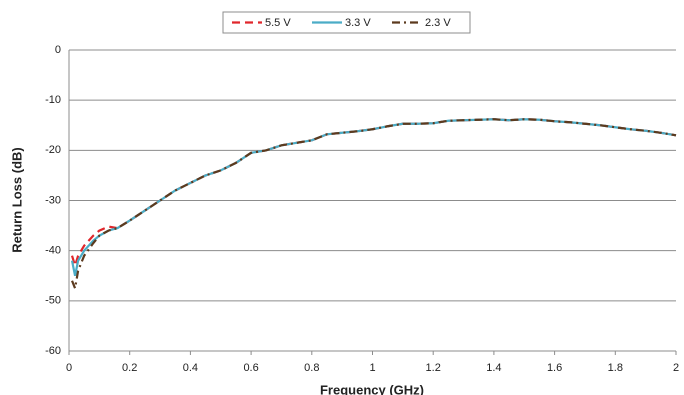 The image size is (684, 395). Describe the element at coordinates (190, 368) in the screenshot. I see `x-tick-label: 0.4` at that location.